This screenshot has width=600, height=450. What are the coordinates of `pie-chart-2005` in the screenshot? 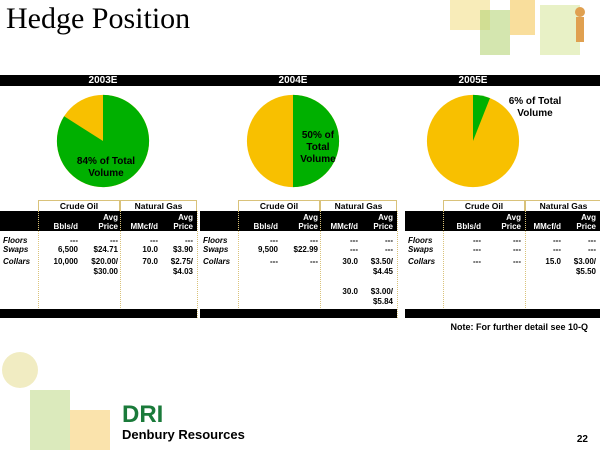 It's located at (473, 141).